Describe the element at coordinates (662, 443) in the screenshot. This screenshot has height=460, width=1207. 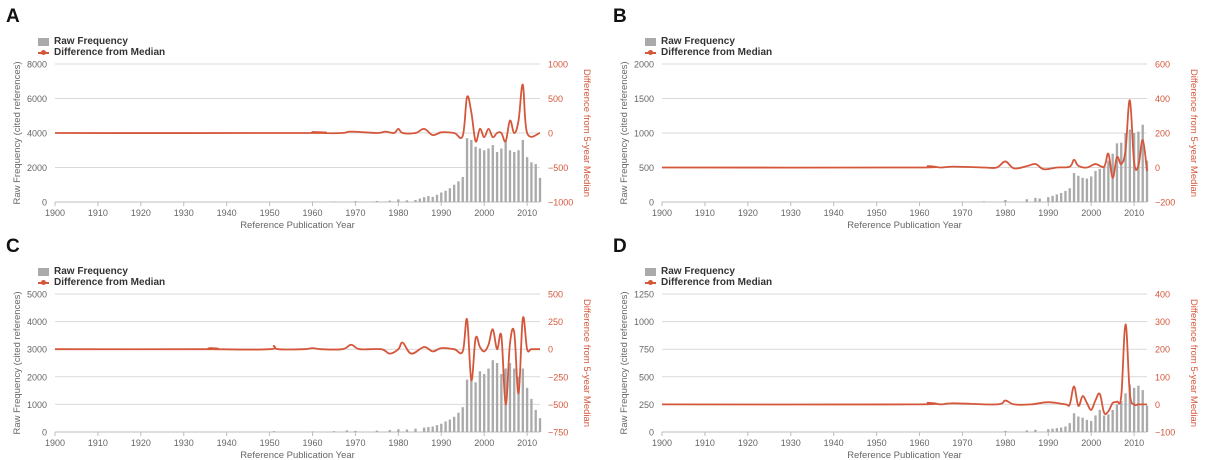
I see `x-tick-label: 1900` at that location.